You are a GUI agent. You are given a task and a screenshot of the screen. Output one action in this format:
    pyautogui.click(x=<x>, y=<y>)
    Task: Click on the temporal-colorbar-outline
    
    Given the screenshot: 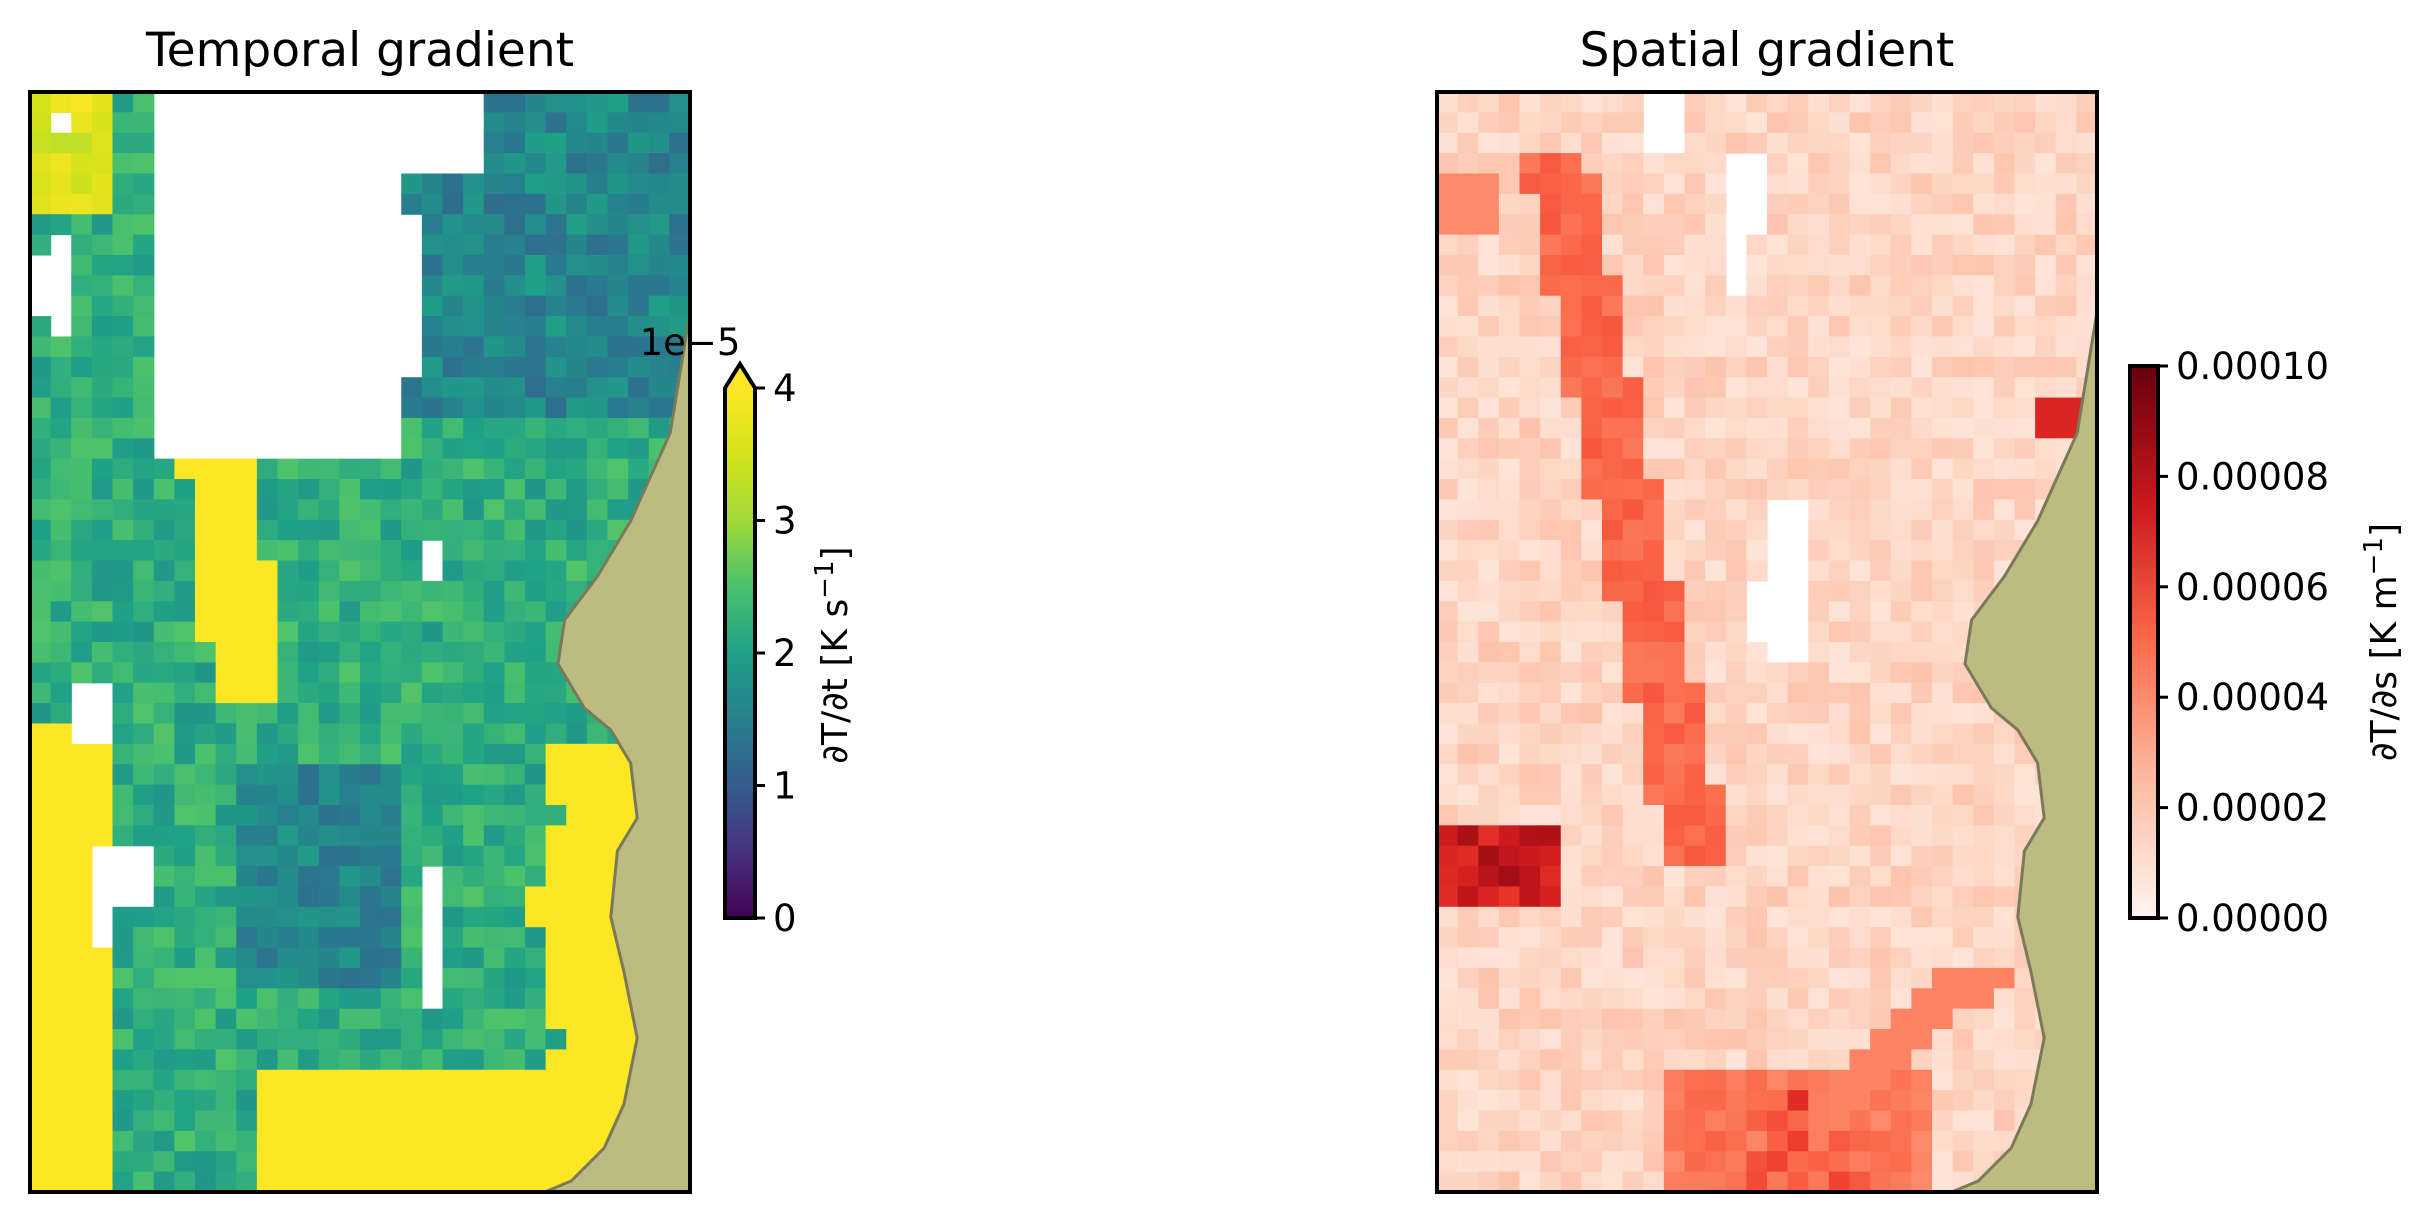 What is the action you would take?
    pyautogui.click(x=740, y=640)
    